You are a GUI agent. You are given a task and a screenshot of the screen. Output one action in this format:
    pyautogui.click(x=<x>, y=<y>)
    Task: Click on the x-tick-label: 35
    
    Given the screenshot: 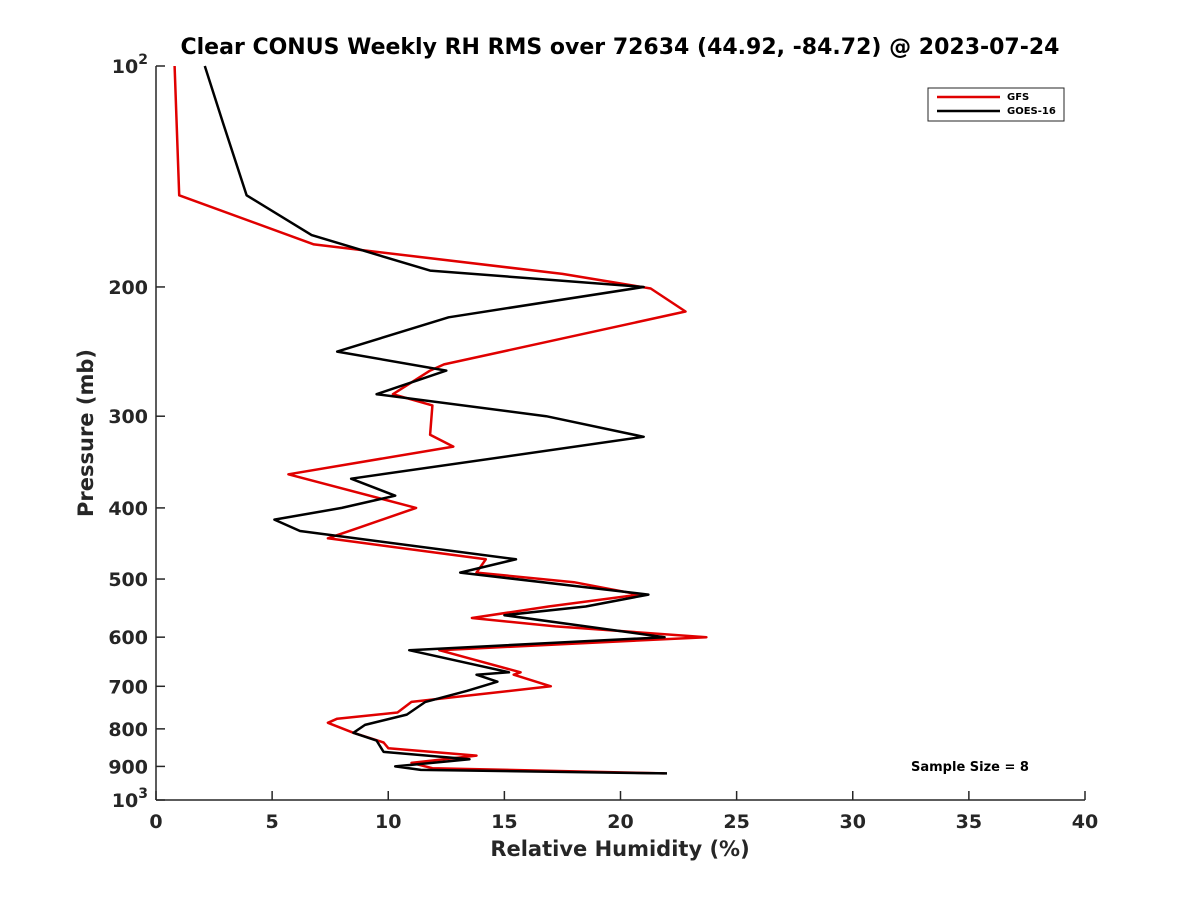 What is the action you would take?
    pyautogui.click(x=969, y=822)
    